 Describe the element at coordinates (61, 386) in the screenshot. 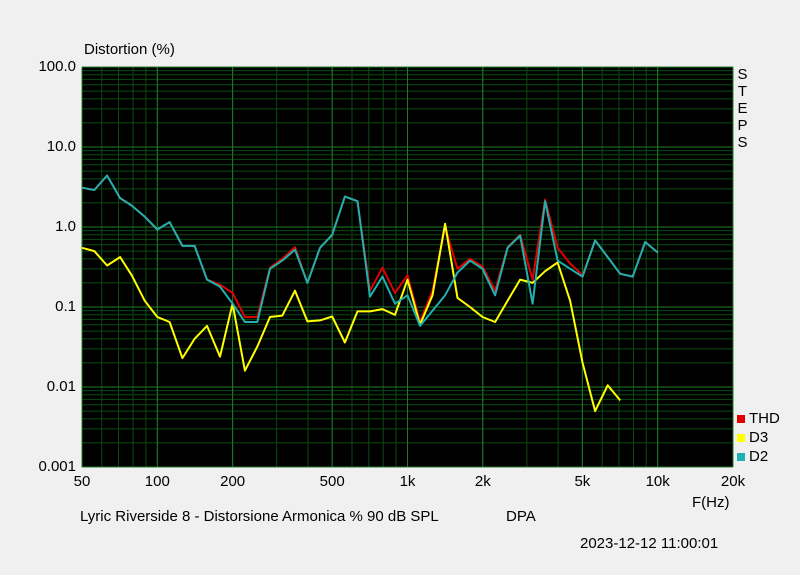

I see `y-tick-label: 0.01` at that location.